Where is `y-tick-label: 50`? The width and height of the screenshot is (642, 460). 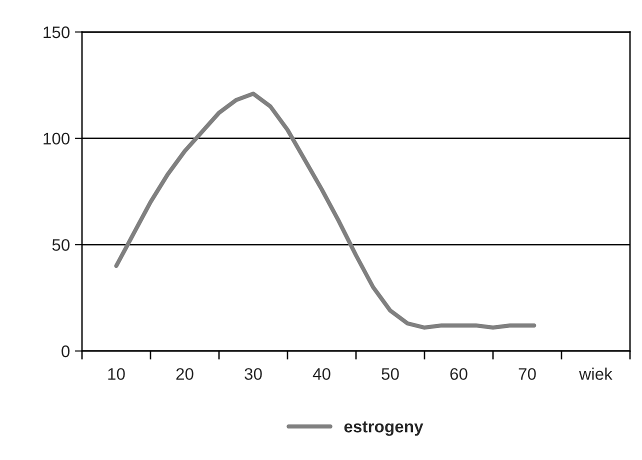
y-tick-label: 50 is located at coordinates (61, 245).